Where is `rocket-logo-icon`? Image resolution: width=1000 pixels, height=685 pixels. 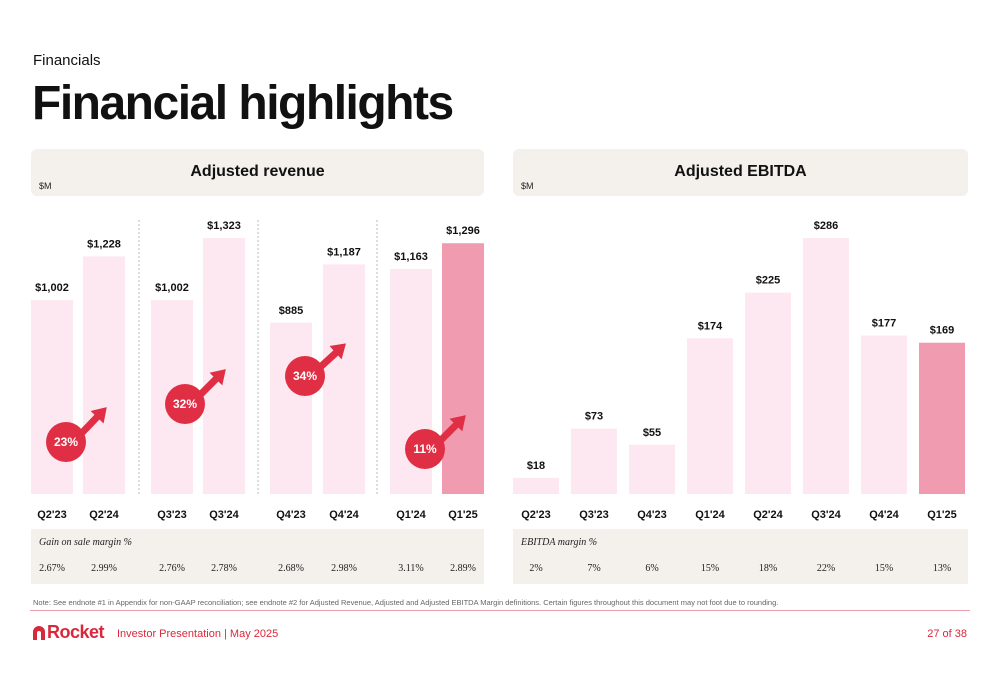 rocket-logo-icon is located at coordinates (39, 632).